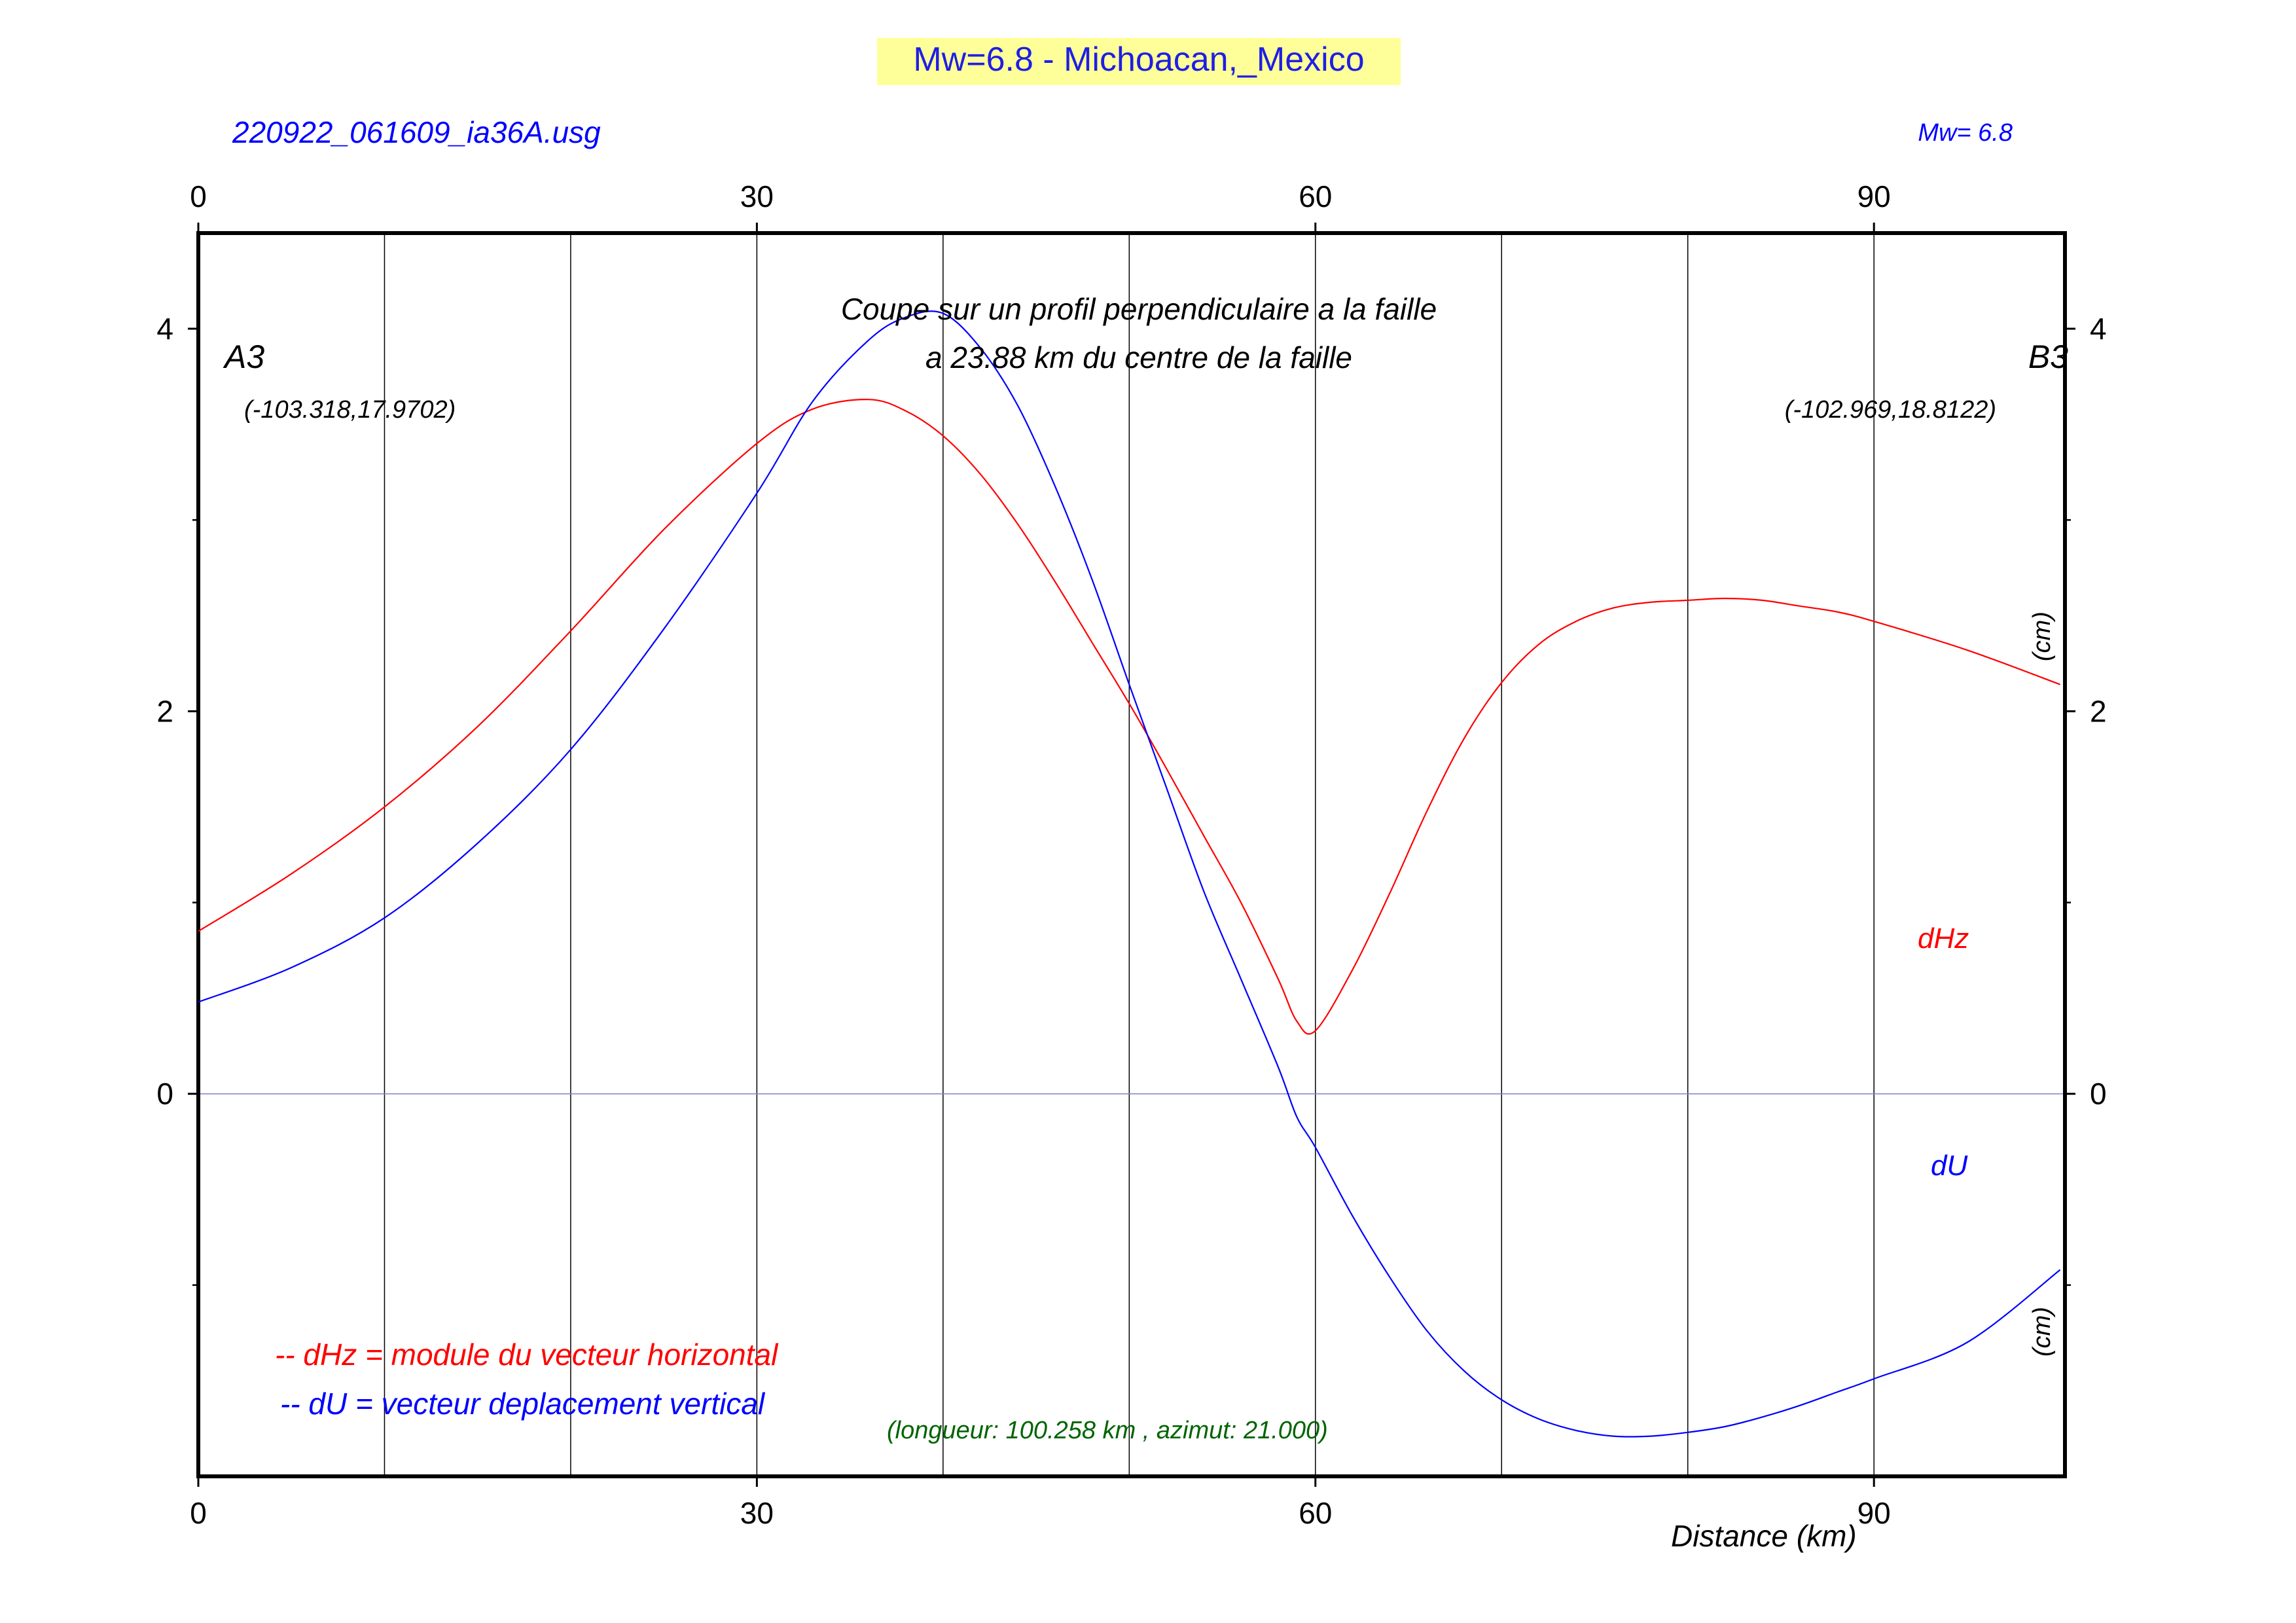 This screenshot has width=2296, height=1623. Describe the element at coordinates (1107, 1430) in the screenshot. I see `profile-info: (longueur: 100.258 km , azimut: 21.000)` at that location.